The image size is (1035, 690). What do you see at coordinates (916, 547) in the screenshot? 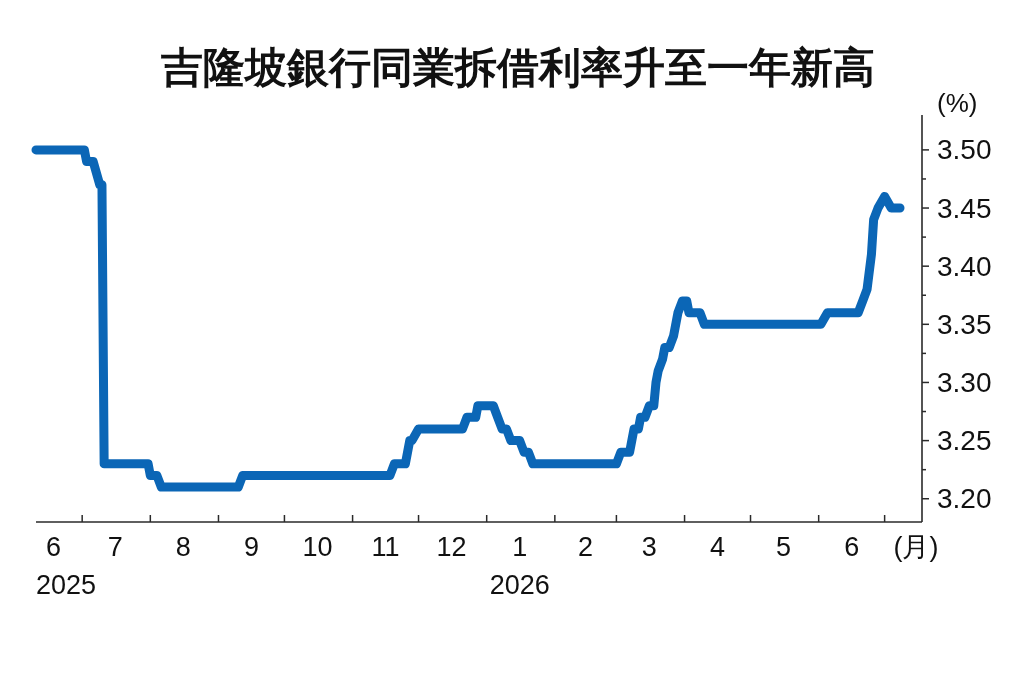
I see `x-axis-title: (月)` at bounding box center [916, 547].